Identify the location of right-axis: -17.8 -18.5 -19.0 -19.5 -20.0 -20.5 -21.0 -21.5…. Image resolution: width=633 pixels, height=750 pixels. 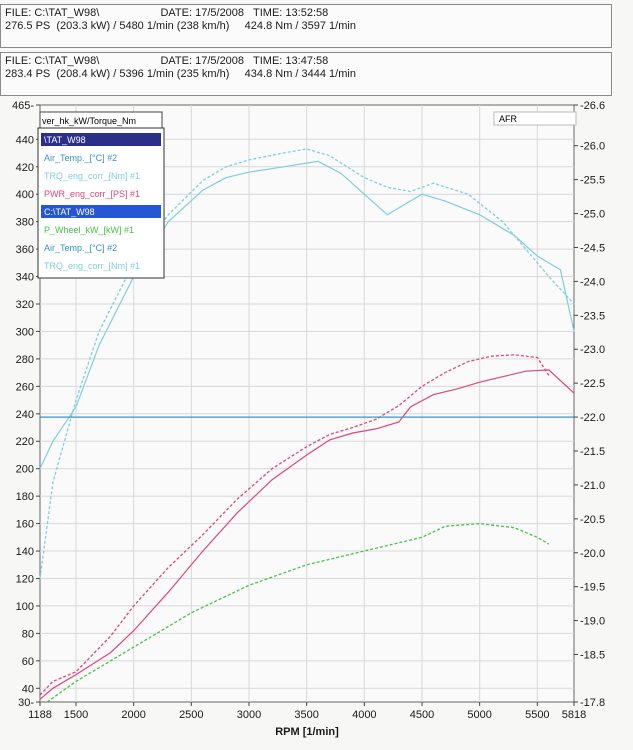
(589, 404).